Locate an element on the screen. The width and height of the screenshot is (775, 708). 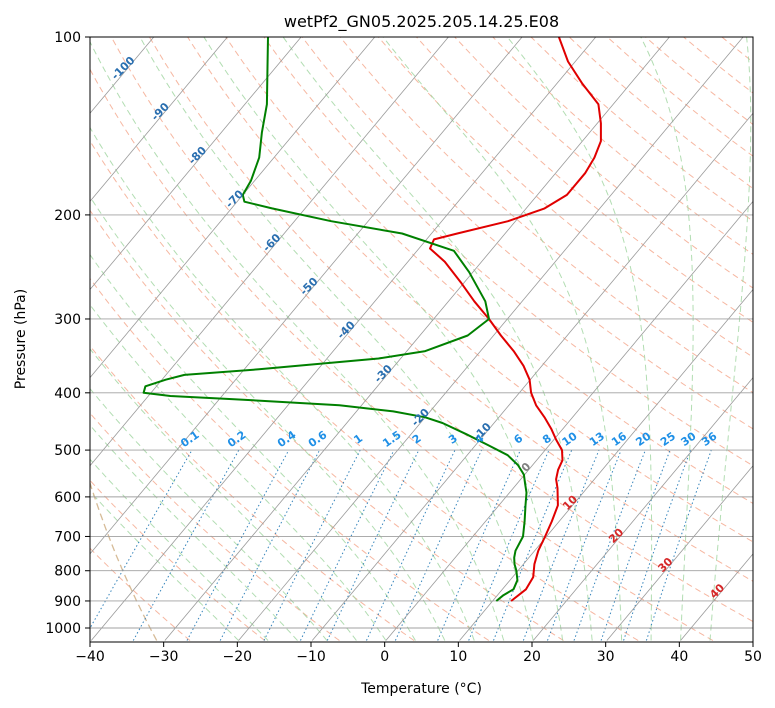
mixing-ratio-label: 2 is located at coordinates (417, 439).